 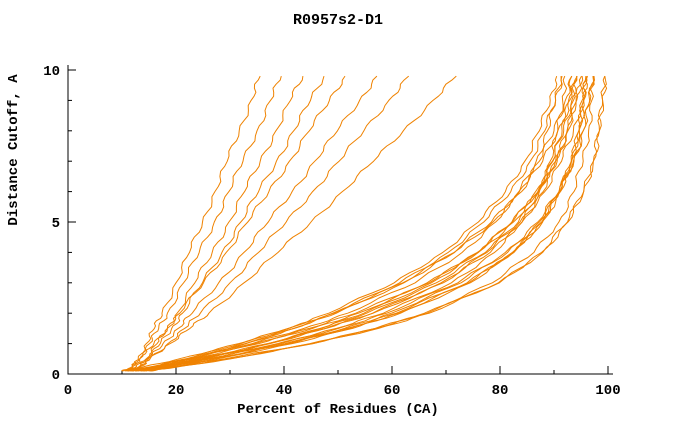 I want to click on y-tick-label: 0, so click(x=56, y=376).